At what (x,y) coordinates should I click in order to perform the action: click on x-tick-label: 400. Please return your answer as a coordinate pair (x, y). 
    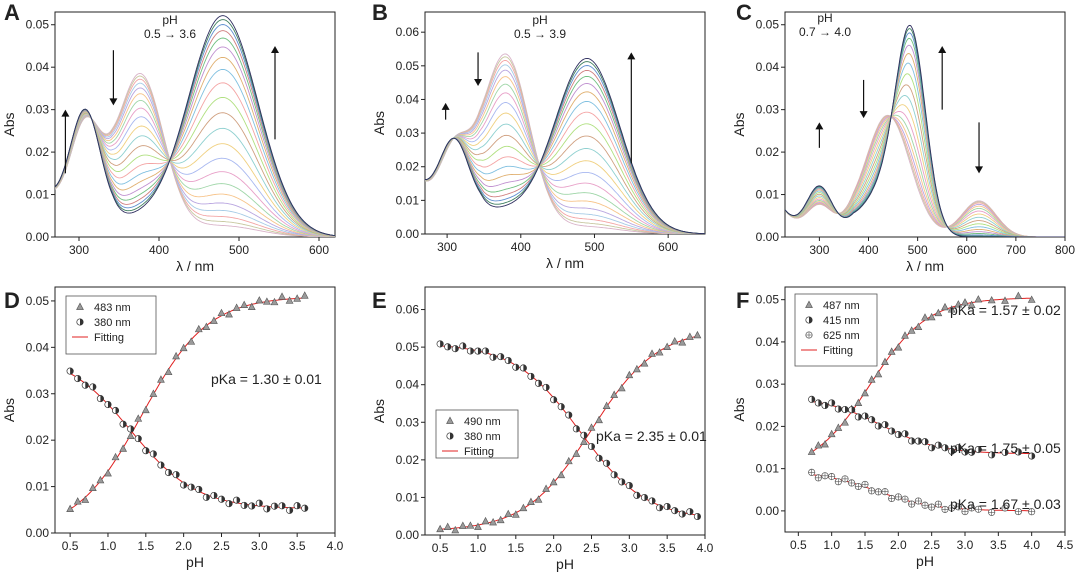
    Looking at the image, I should click on (159, 250).